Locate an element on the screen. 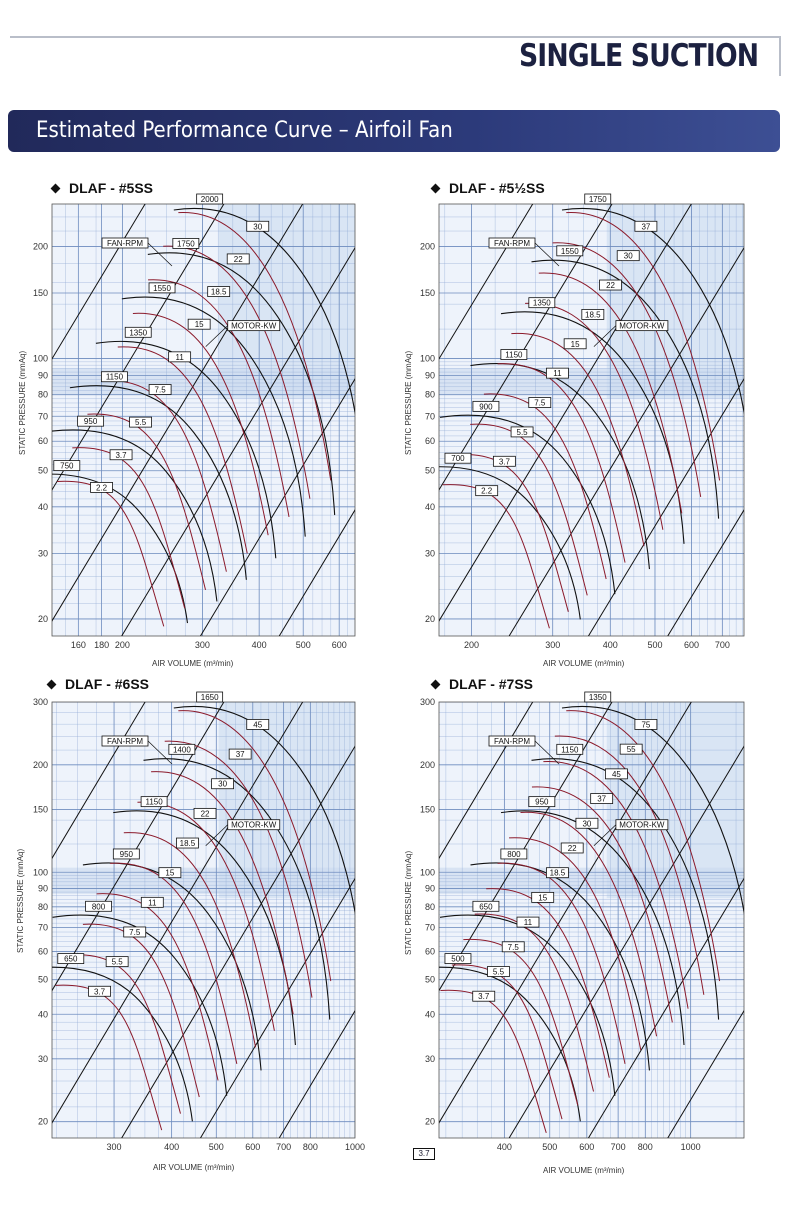 The width and height of the screenshot is (800, 1215). chart-title-text: DLAF - #6SS is located at coordinates (107, 684).